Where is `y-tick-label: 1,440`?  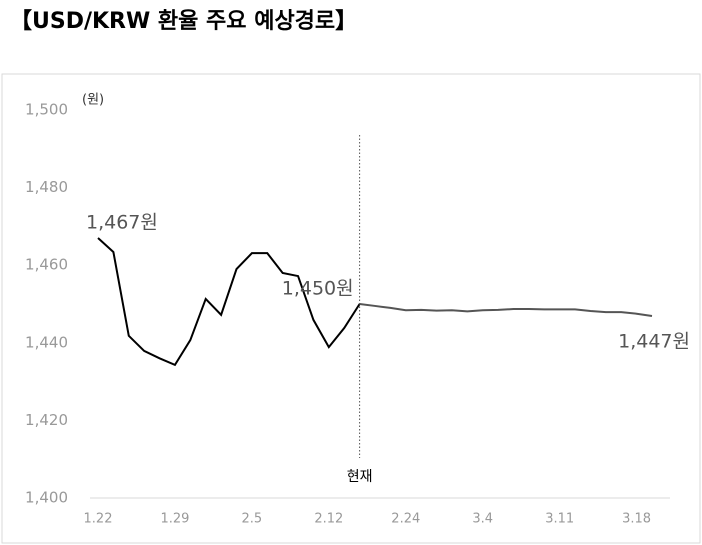 y-tick-label: 1,440 is located at coordinates (46, 342).